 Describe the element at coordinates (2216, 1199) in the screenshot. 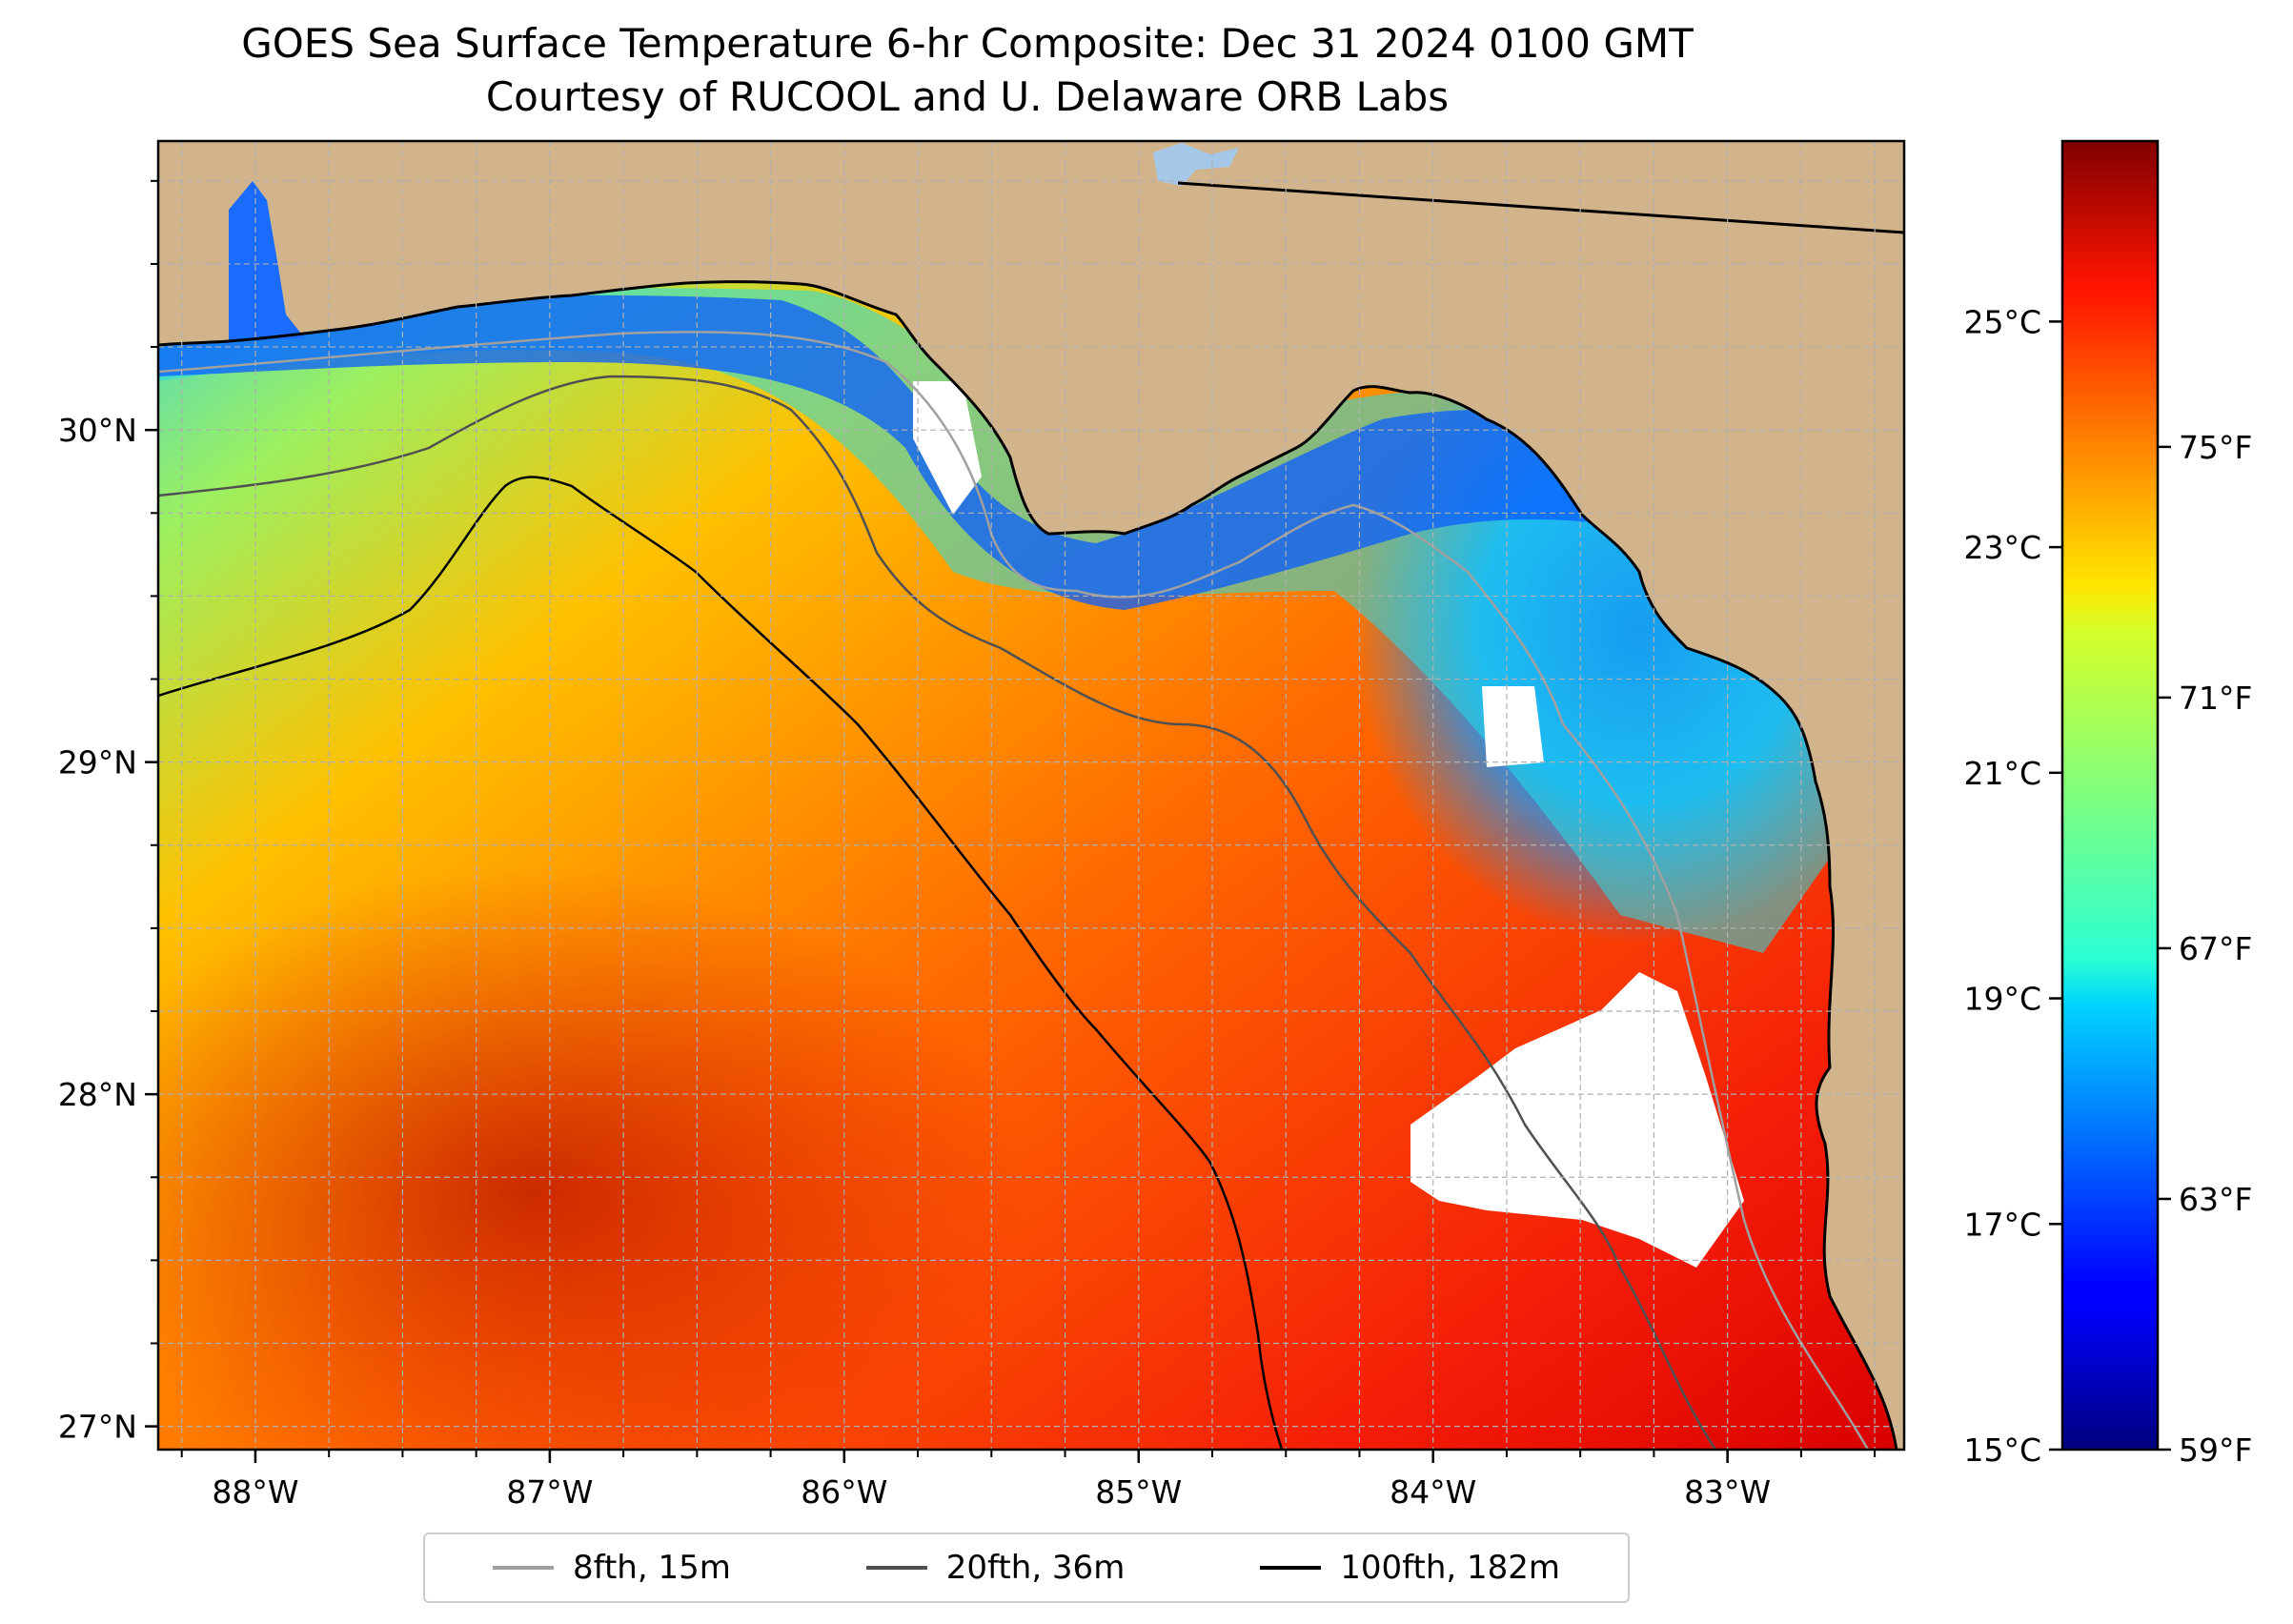

I see `fahrenheit-tick-label: 63°F` at that location.